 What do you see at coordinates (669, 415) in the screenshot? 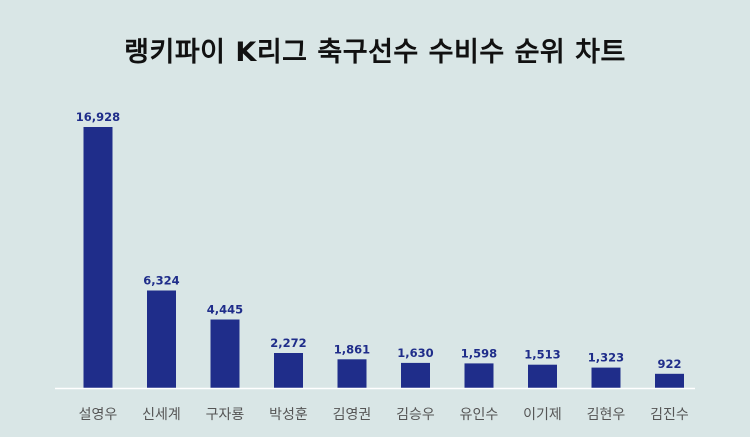
I see `category-label-10: 김진수` at bounding box center [669, 415].